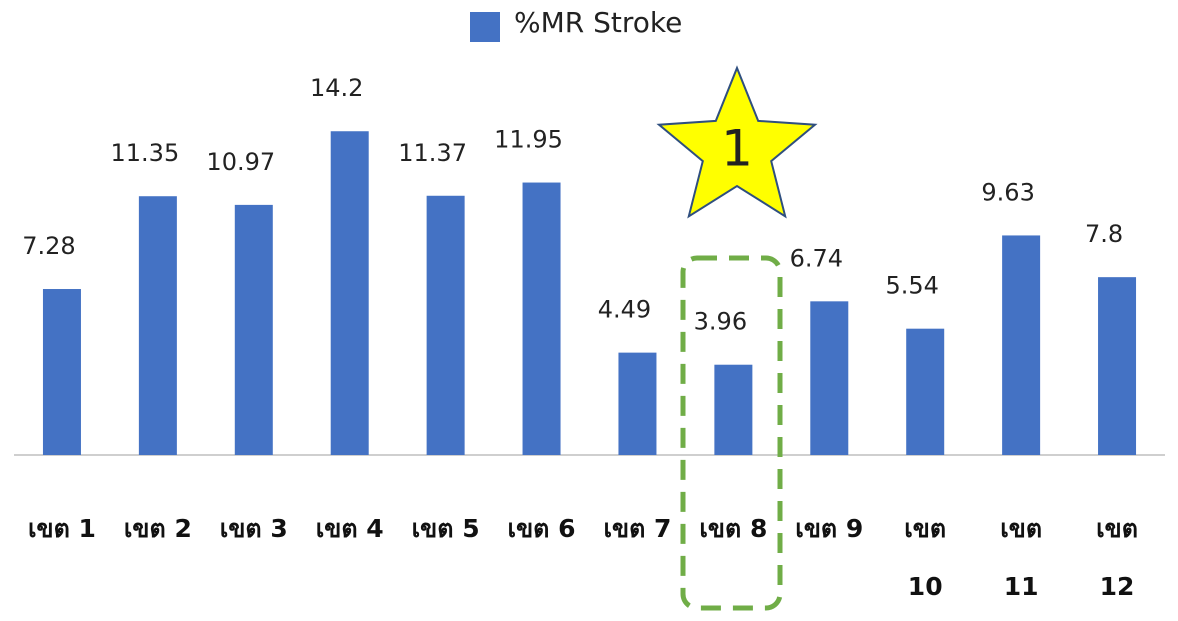  Describe the element at coordinates (737, 149) in the screenshot. I see `star-label: 1` at that location.